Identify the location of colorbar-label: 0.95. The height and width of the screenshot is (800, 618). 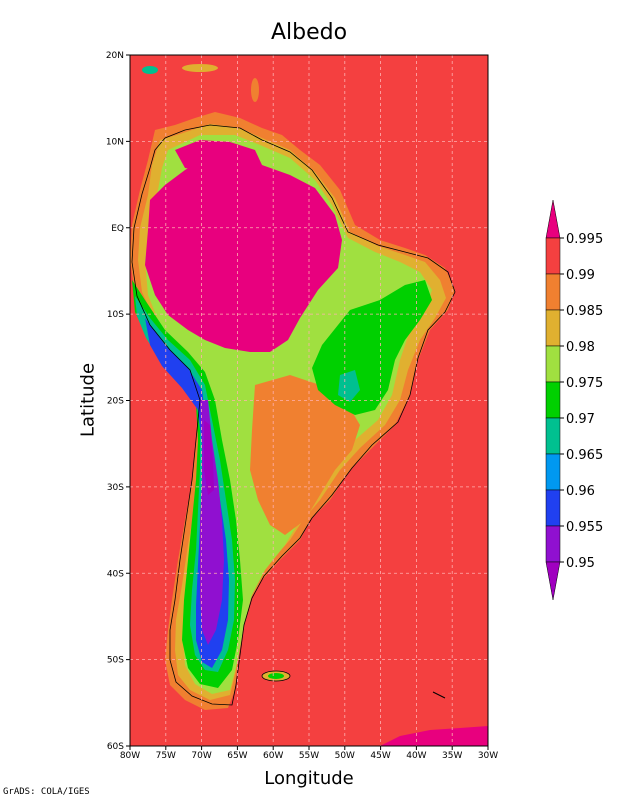
(580, 563).